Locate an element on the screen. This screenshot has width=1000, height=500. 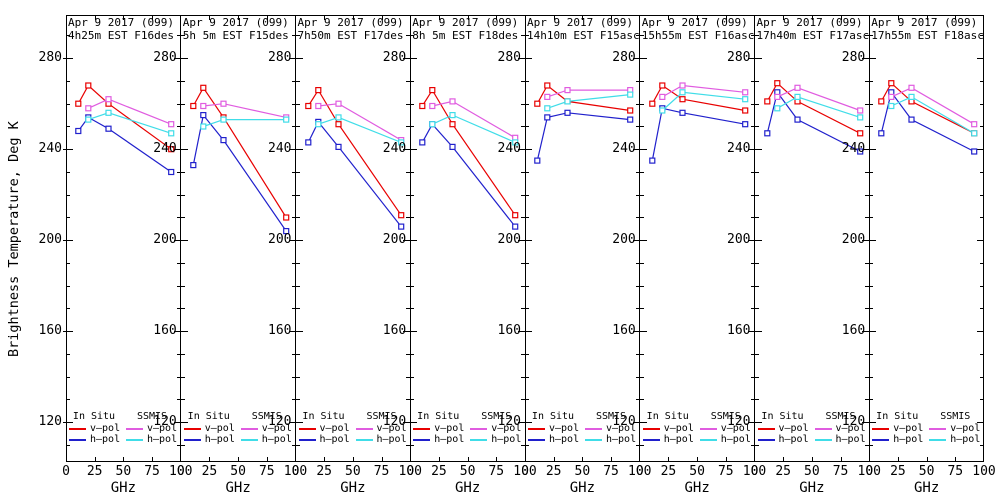
y-tick-label: 160 is located at coordinates (624, 331).